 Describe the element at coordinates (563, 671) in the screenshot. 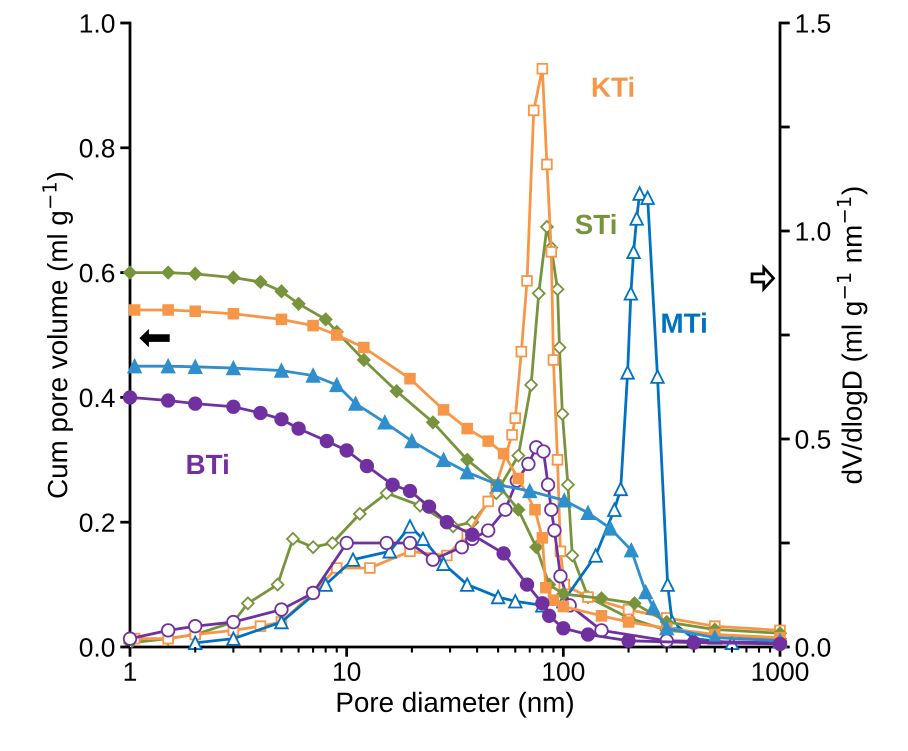

I see `x-tick-label: 100` at that location.